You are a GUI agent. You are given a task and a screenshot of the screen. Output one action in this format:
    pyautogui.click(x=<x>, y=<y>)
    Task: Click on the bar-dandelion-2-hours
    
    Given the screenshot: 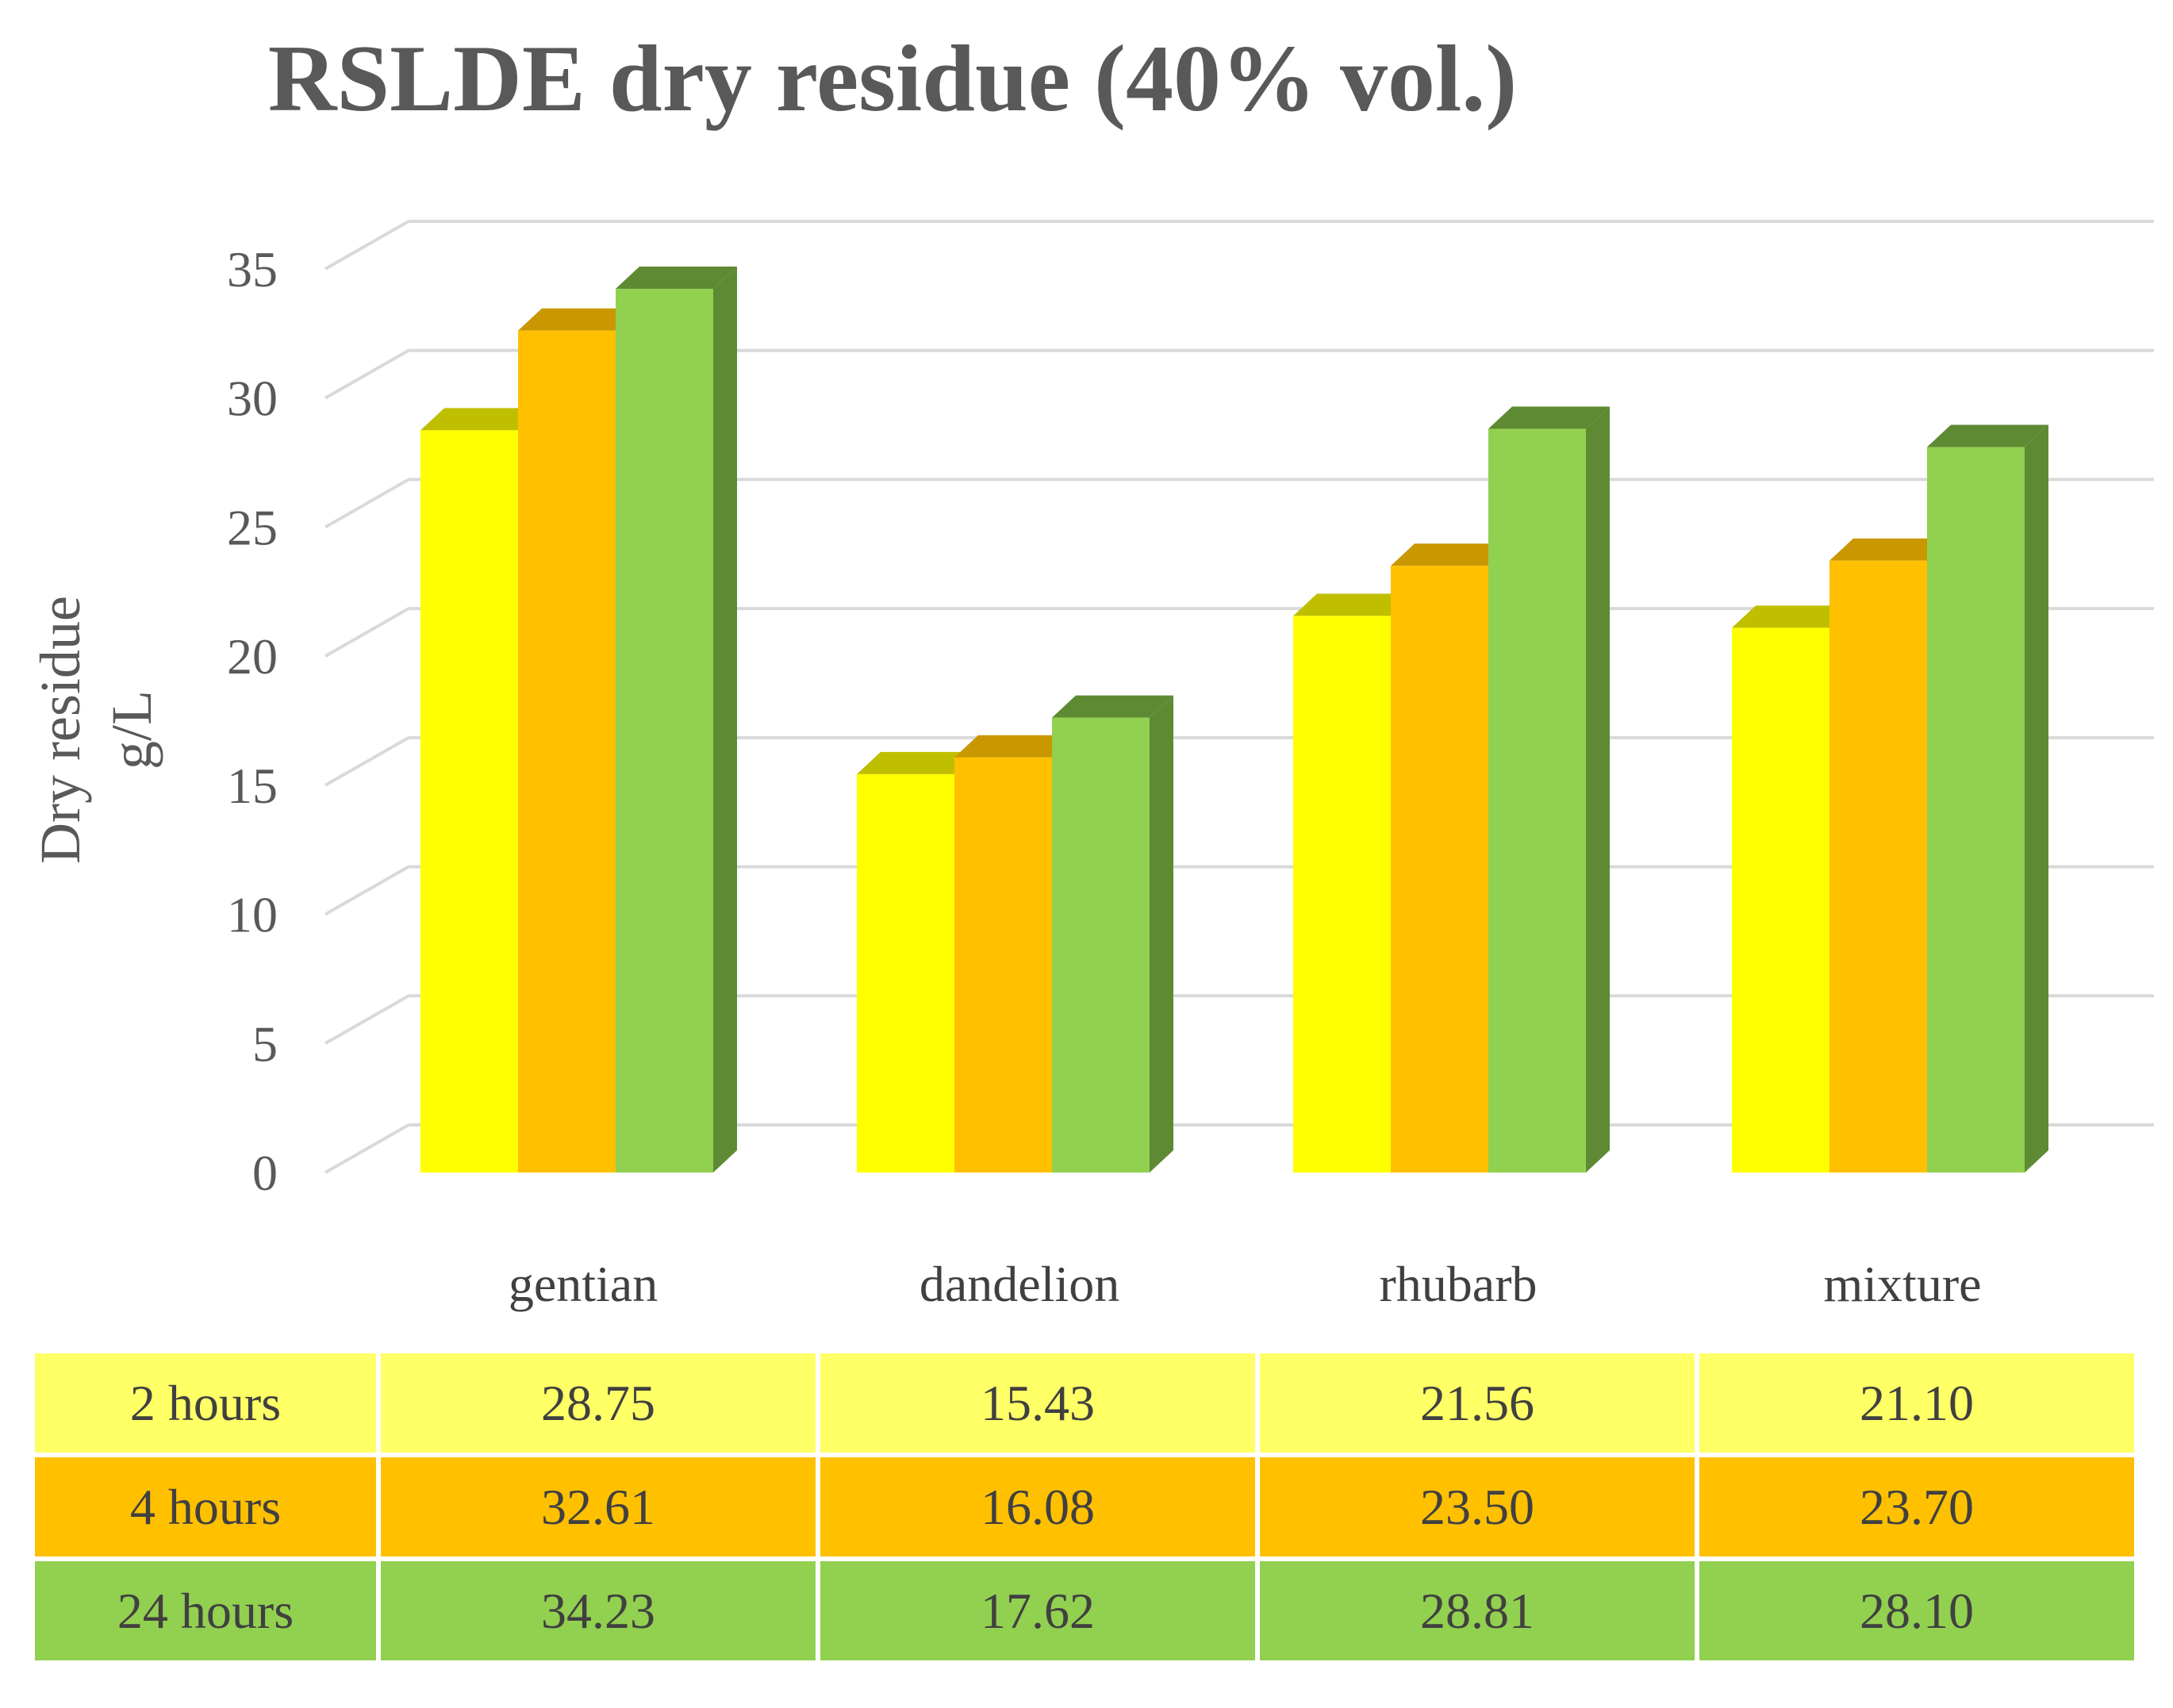 What is the action you would take?
    pyautogui.click(x=918, y=962)
    